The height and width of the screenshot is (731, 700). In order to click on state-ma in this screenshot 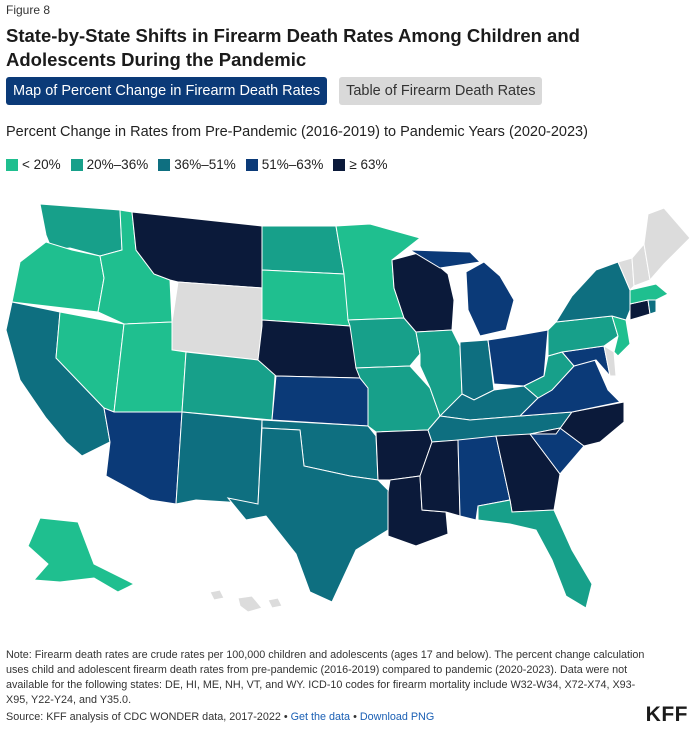, I will do `click(649, 294)`.